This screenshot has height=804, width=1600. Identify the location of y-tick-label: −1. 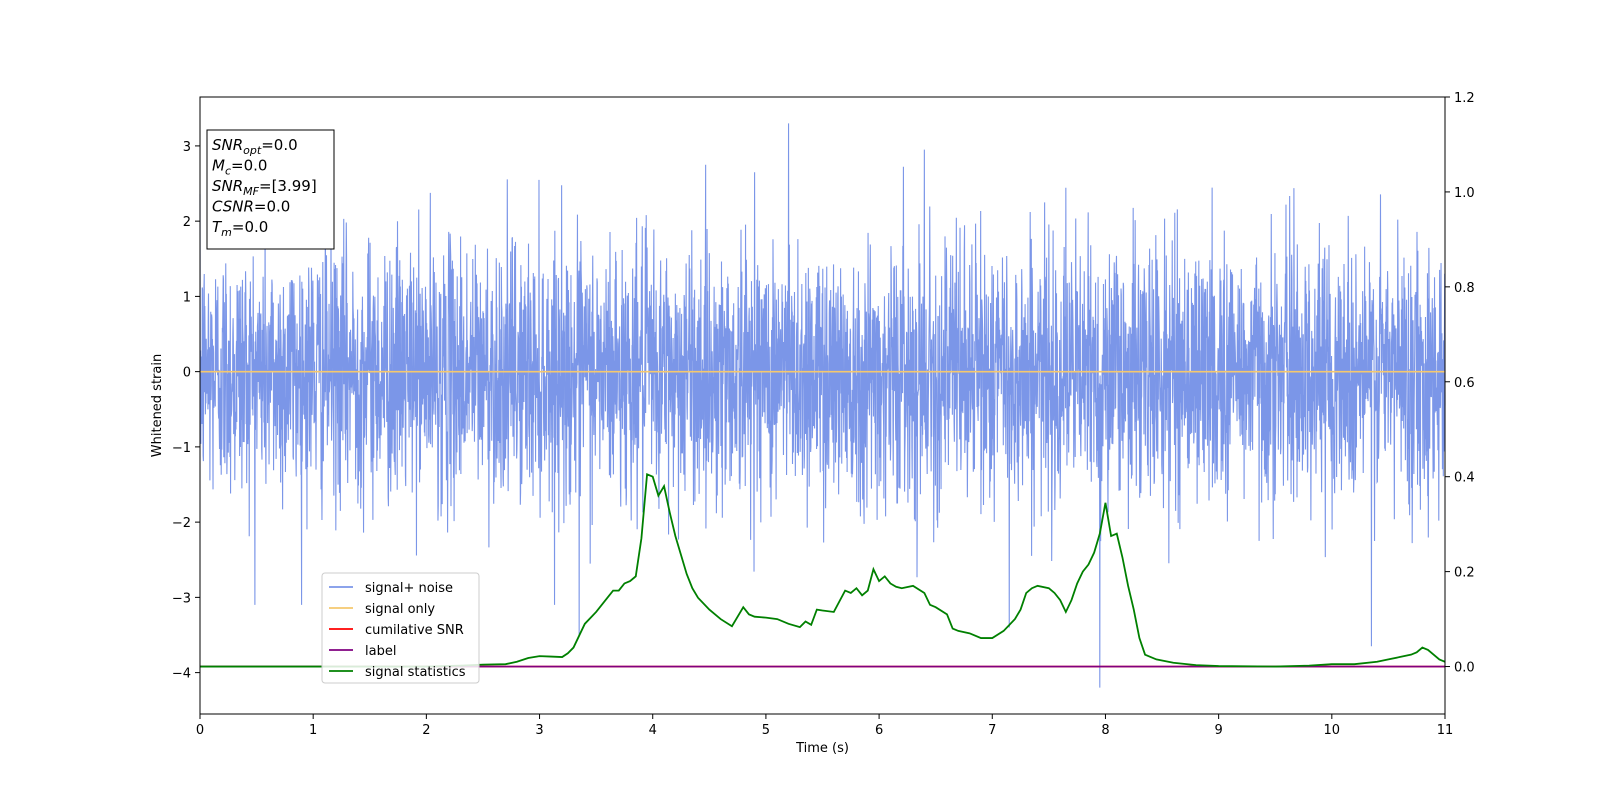
(181, 448).